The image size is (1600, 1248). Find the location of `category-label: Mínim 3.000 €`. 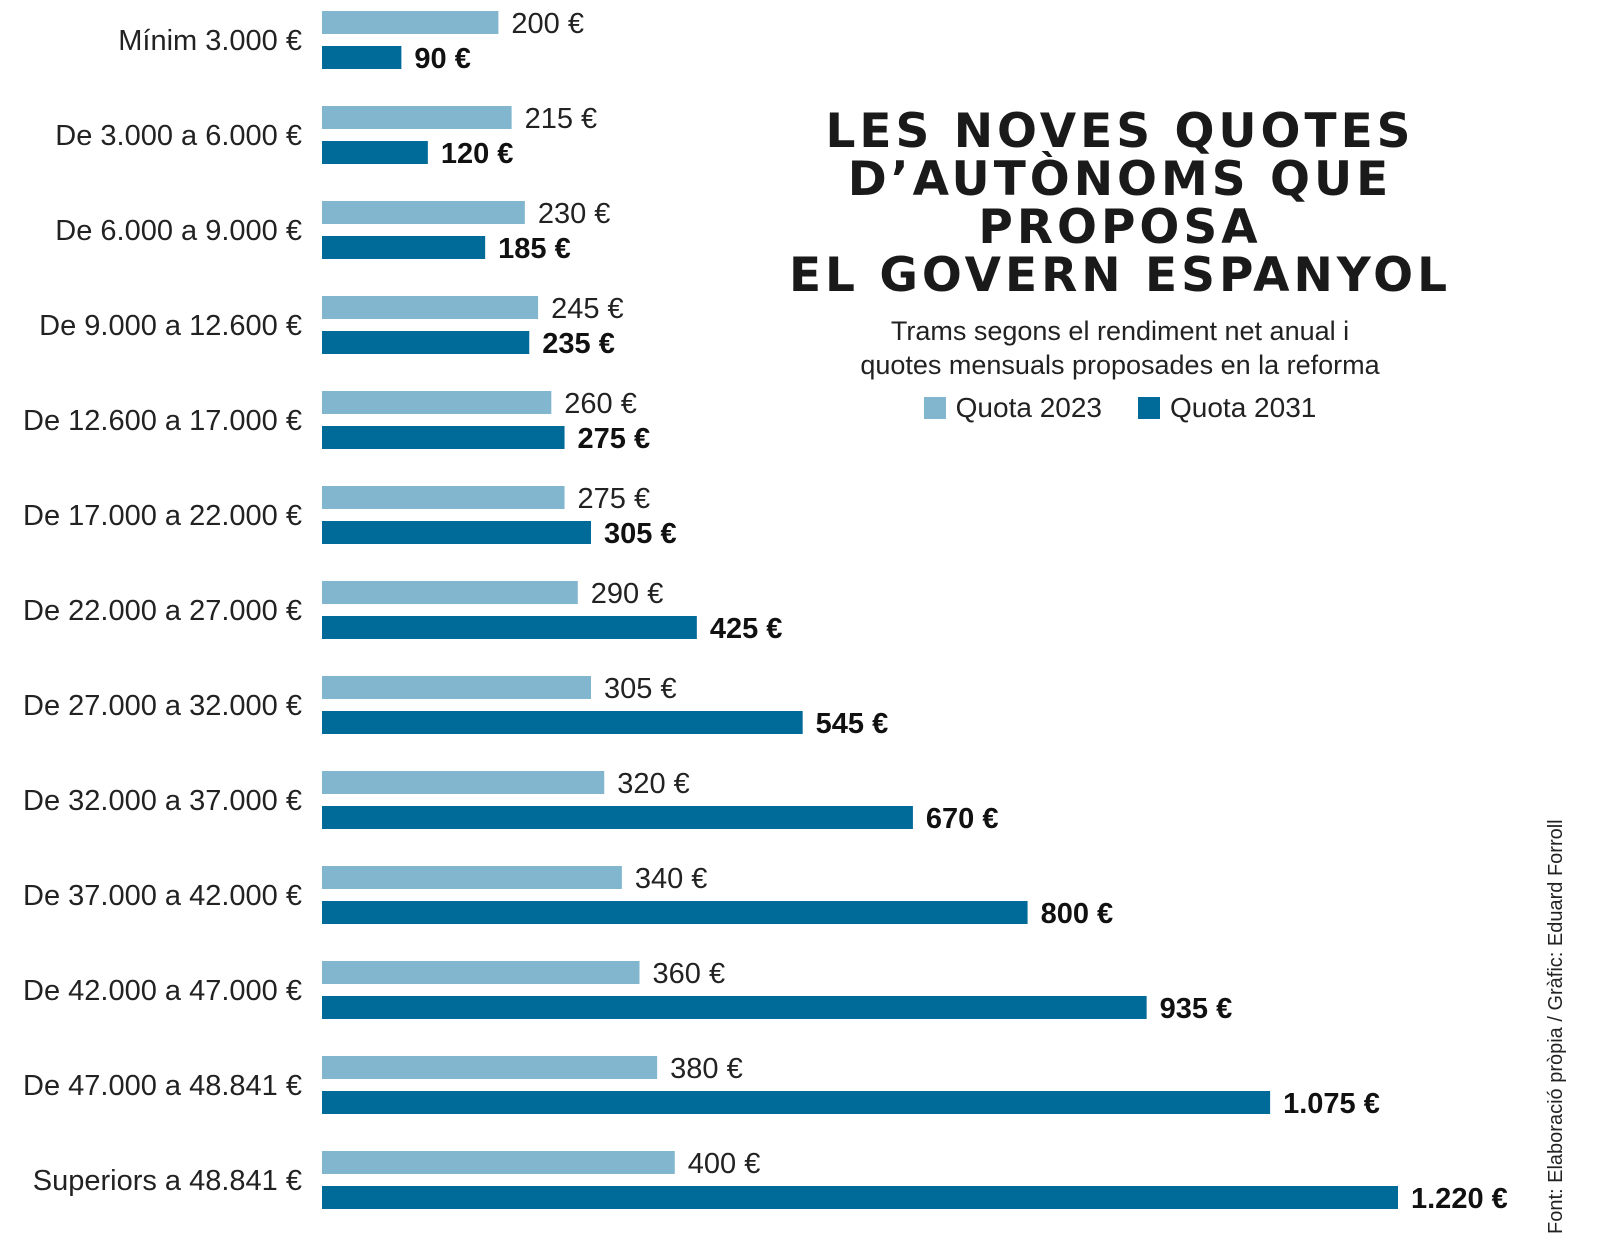

category-label: Mínim 3.000 € is located at coordinates (210, 41).